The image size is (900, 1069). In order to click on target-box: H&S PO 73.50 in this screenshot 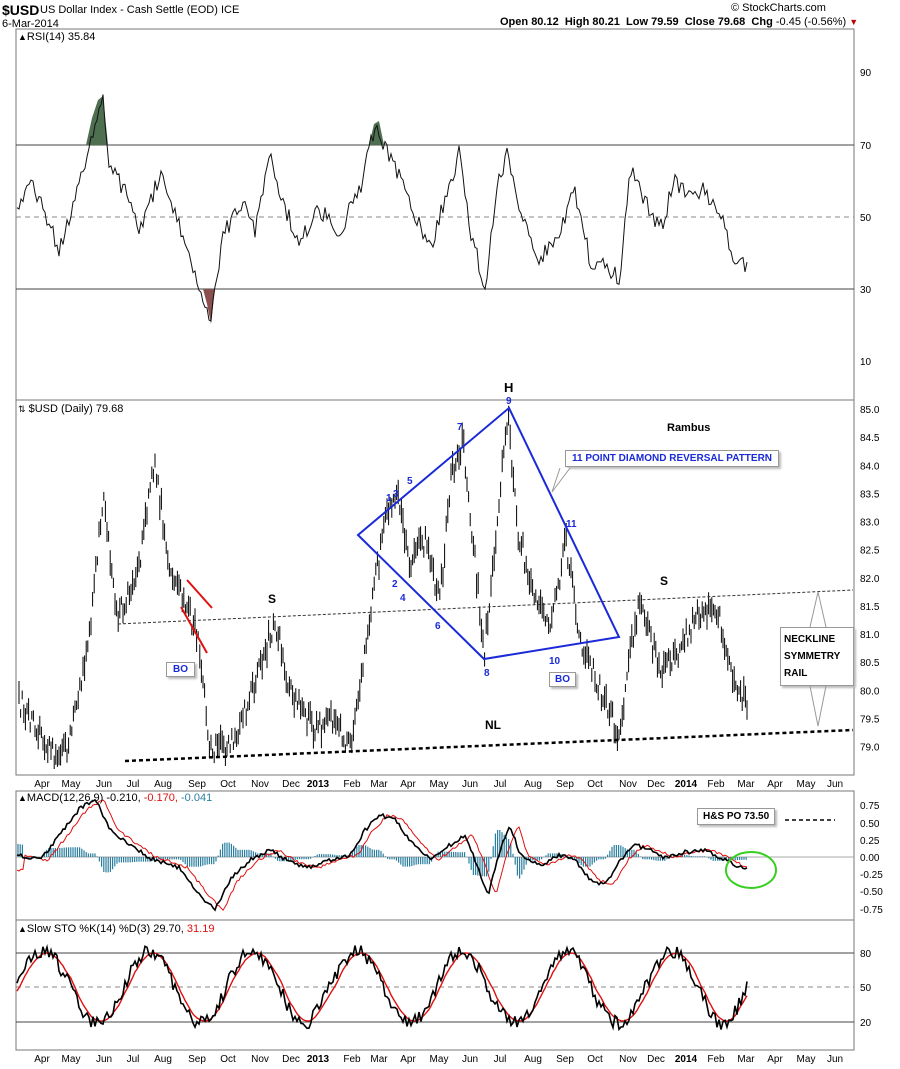, I will do `click(736, 816)`.